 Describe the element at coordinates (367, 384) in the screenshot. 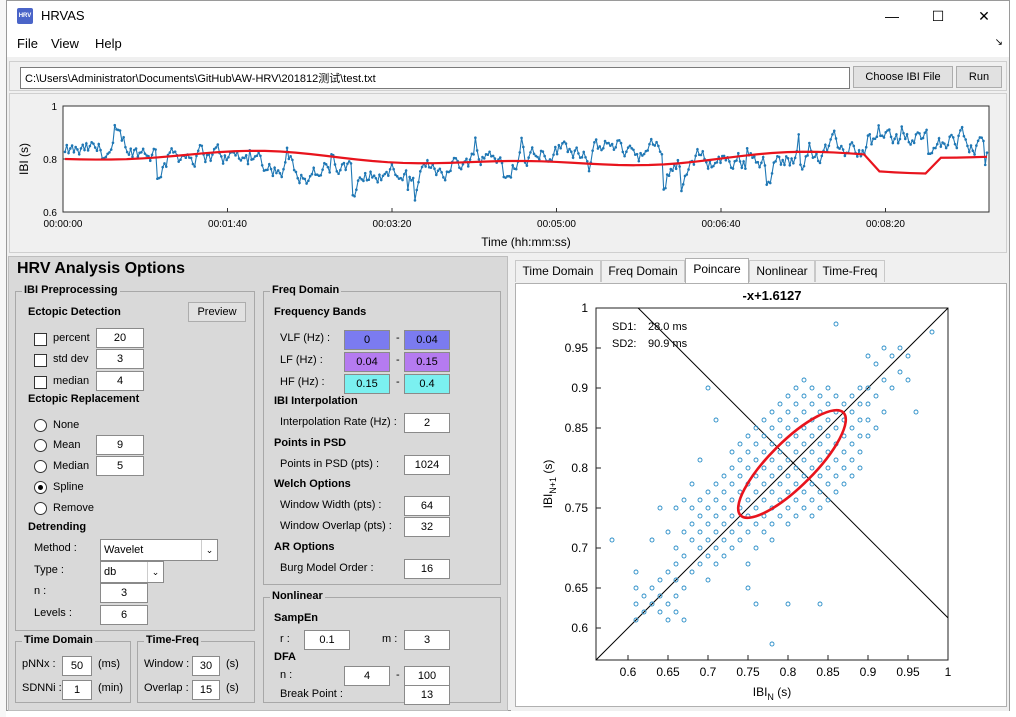

I see `hf-low-input: 0.15` at that location.